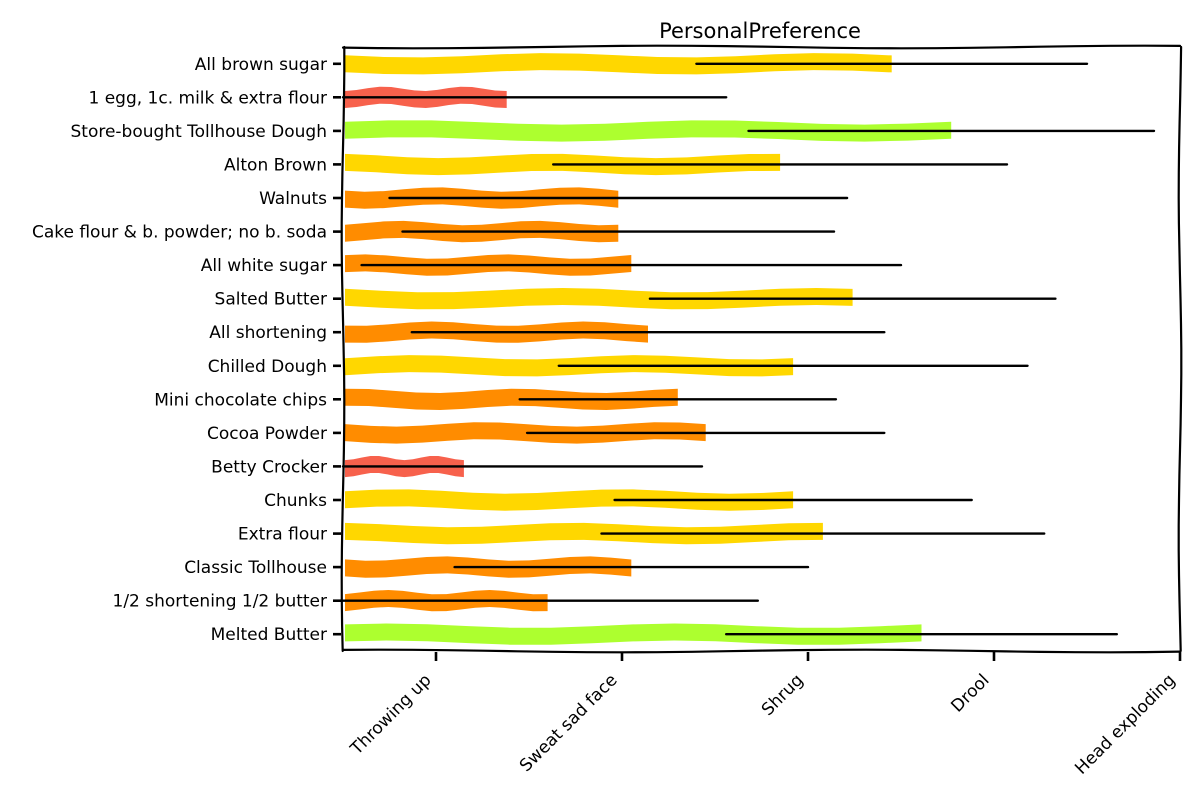 The image size is (1200, 800). What do you see at coordinates (198, 132) in the screenshot?
I see `y-tick-label-2: Store-bought Tollhouse Dough` at bounding box center [198, 132].